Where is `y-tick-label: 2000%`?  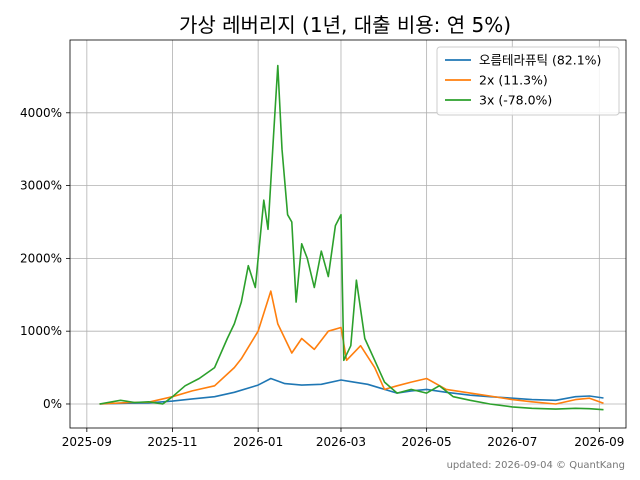 y-tick-label: 2000% is located at coordinates (41, 258).